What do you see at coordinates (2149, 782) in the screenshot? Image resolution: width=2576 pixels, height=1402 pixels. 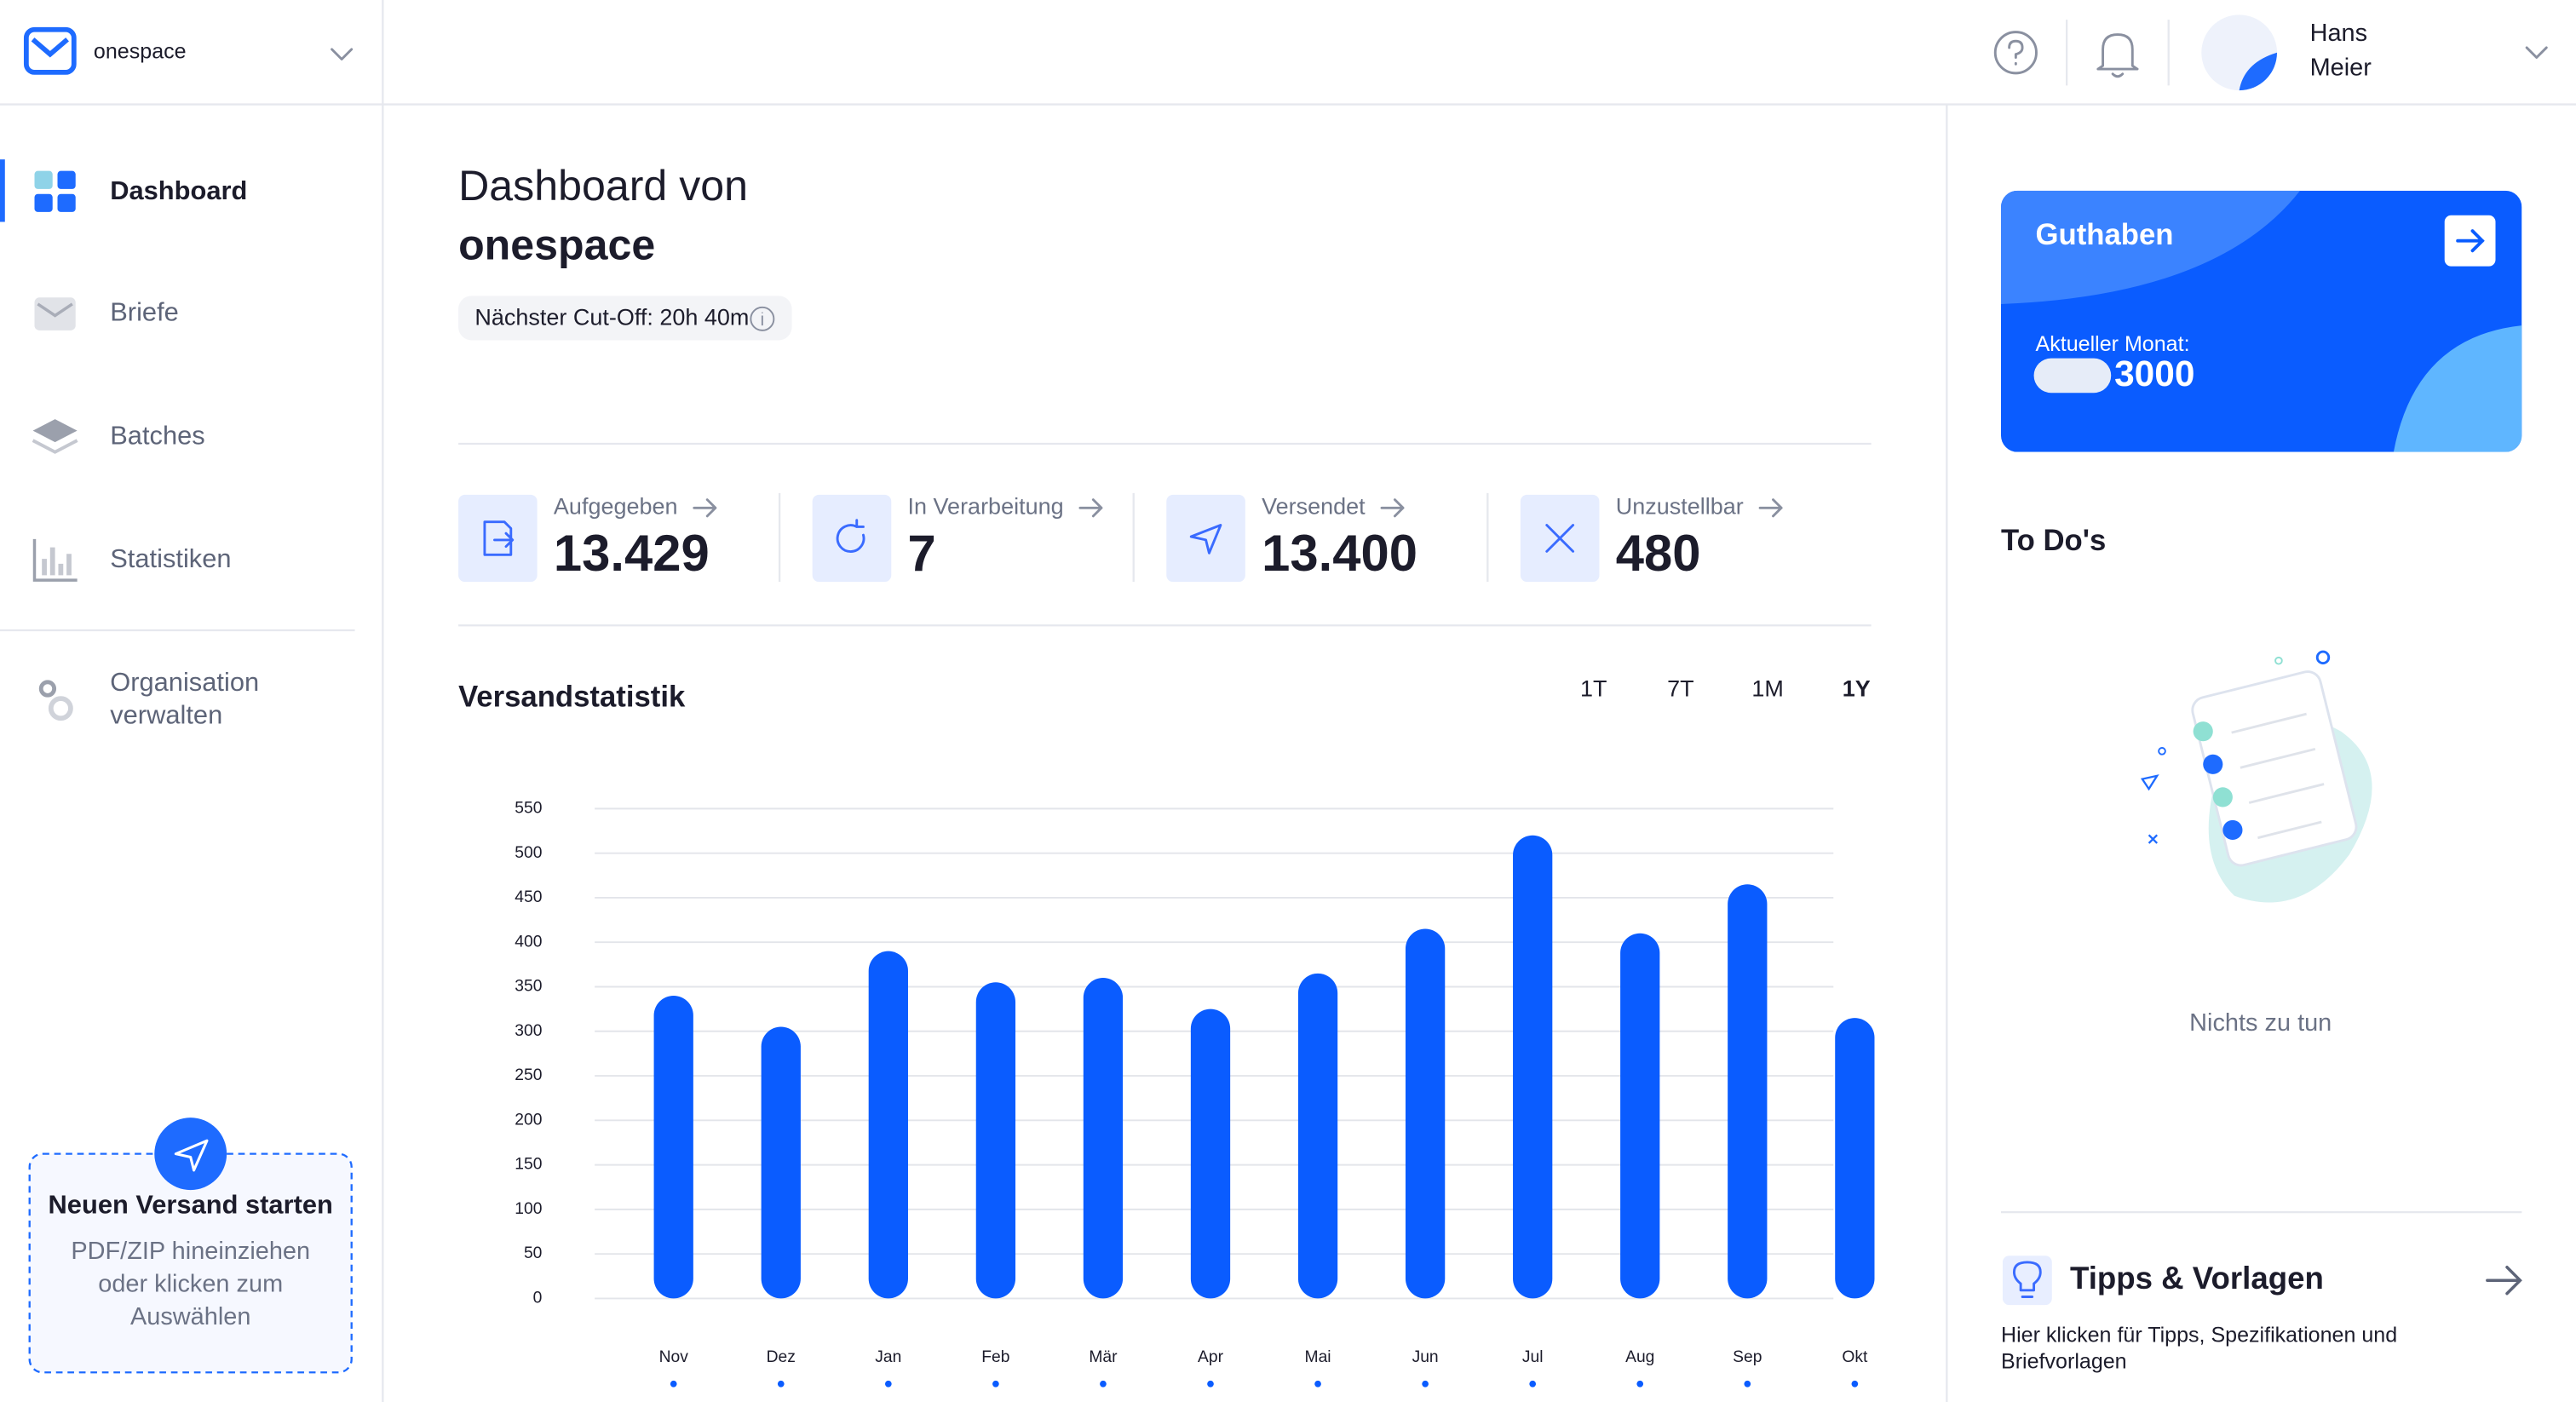 I see `plane` at bounding box center [2149, 782].